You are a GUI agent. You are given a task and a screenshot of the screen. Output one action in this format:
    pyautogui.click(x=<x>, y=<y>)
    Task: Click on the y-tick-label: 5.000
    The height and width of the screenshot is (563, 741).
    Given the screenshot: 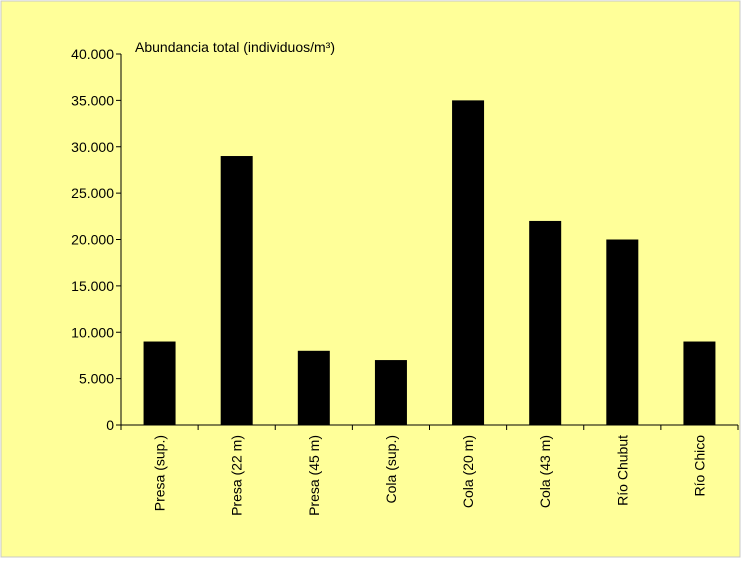 What is the action you would take?
    pyautogui.click(x=96, y=379)
    